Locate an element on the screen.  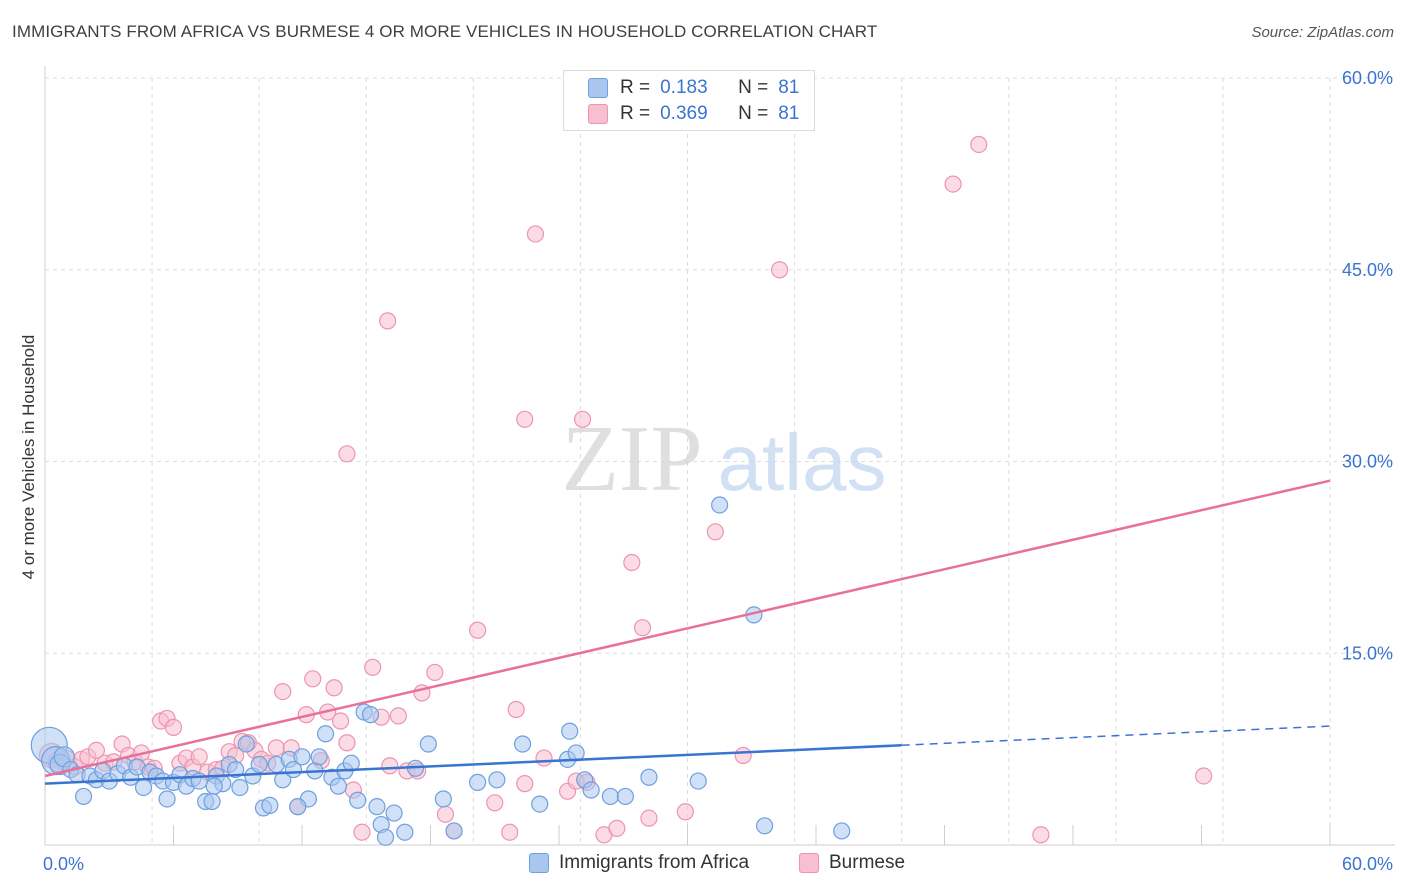
legend-row-africa: R = 0.183 N = 81 is located at coordinates (693, 88).